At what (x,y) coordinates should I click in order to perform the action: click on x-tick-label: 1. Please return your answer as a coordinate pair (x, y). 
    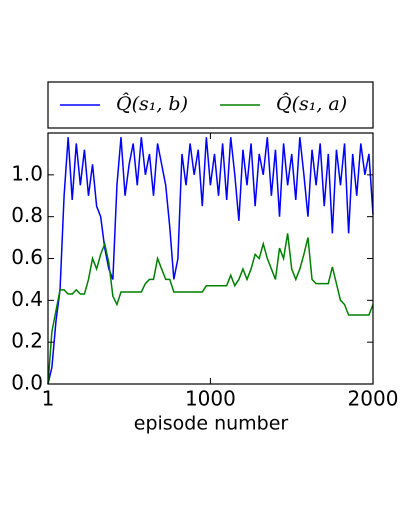
    Looking at the image, I should click on (48, 399).